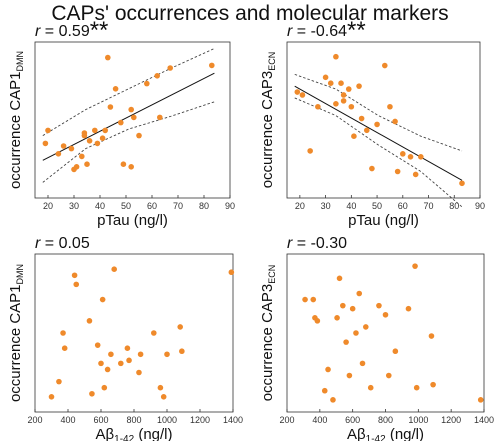 Image resolution: width=500 pixels, height=441 pixels. What do you see at coordinates (385, 420) in the screenshot?
I see `x-tick-label: 800` at bounding box center [385, 420].